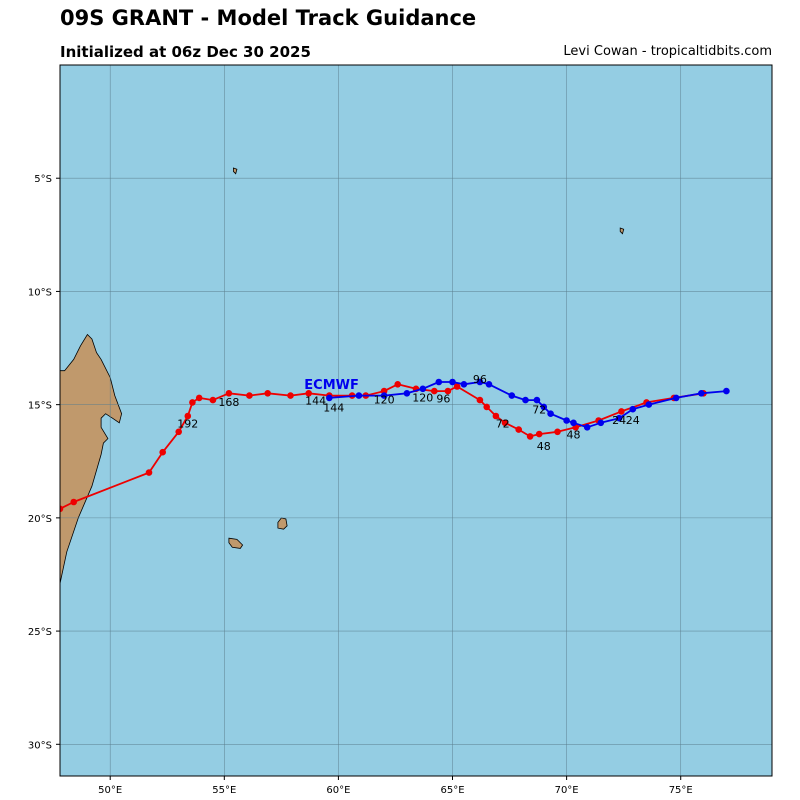 This screenshot has width=800, height=800. I want to click on lon-tick-label: 70°E, so click(567, 790).